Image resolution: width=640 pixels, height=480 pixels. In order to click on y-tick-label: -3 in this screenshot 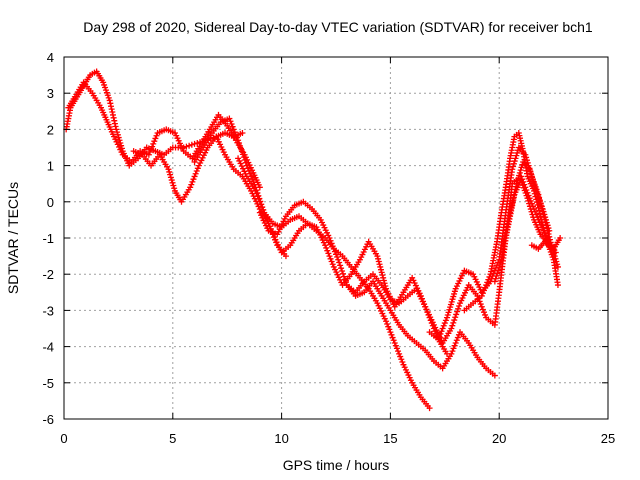, I will do `click(48, 310)`.